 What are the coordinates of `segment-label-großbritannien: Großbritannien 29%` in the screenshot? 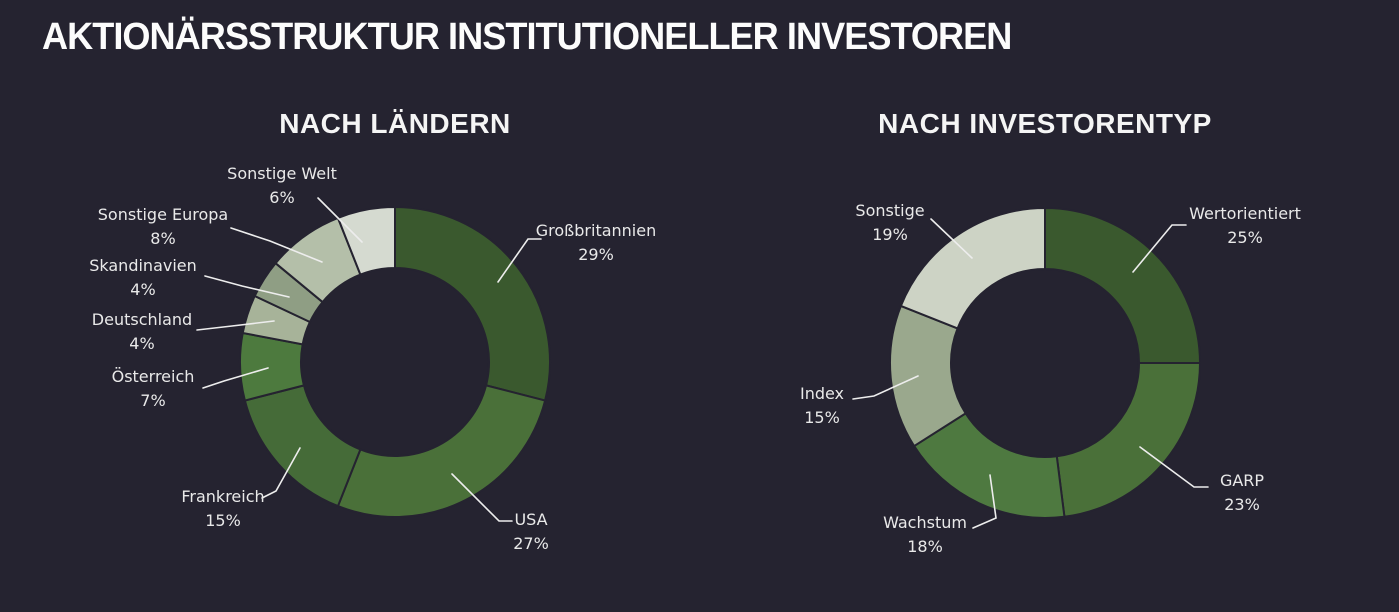 It's located at (596, 243).